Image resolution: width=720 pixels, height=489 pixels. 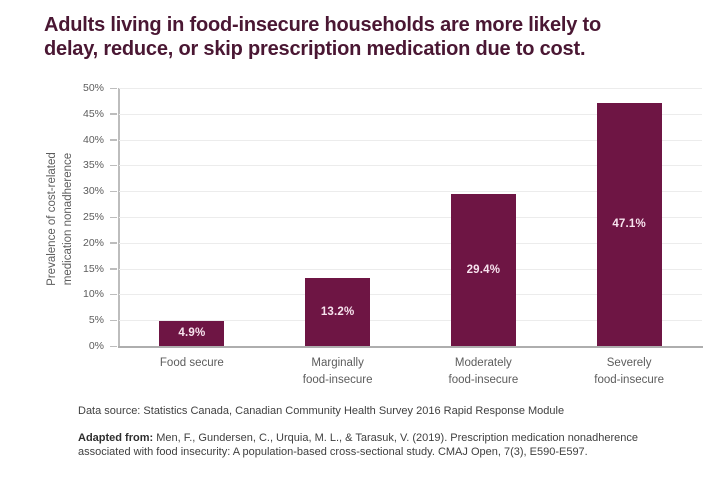 What do you see at coordinates (96, 346) in the screenshot?
I see `y-tick-label: 0%` at bounding box center [96, 346].